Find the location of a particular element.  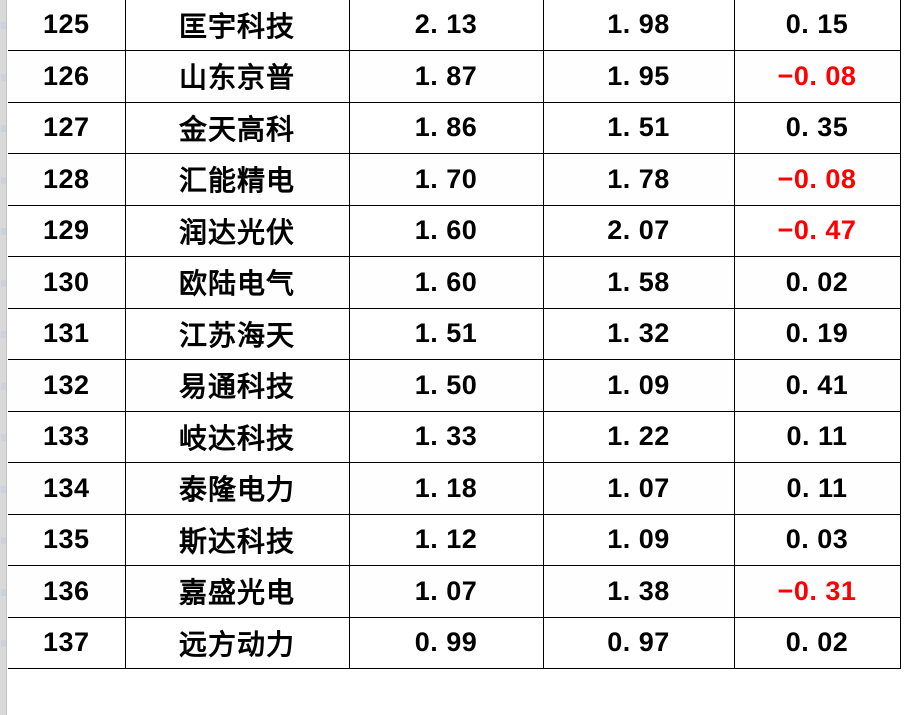

cell-difference: −0. 47 is located at coordinates (817, 231).